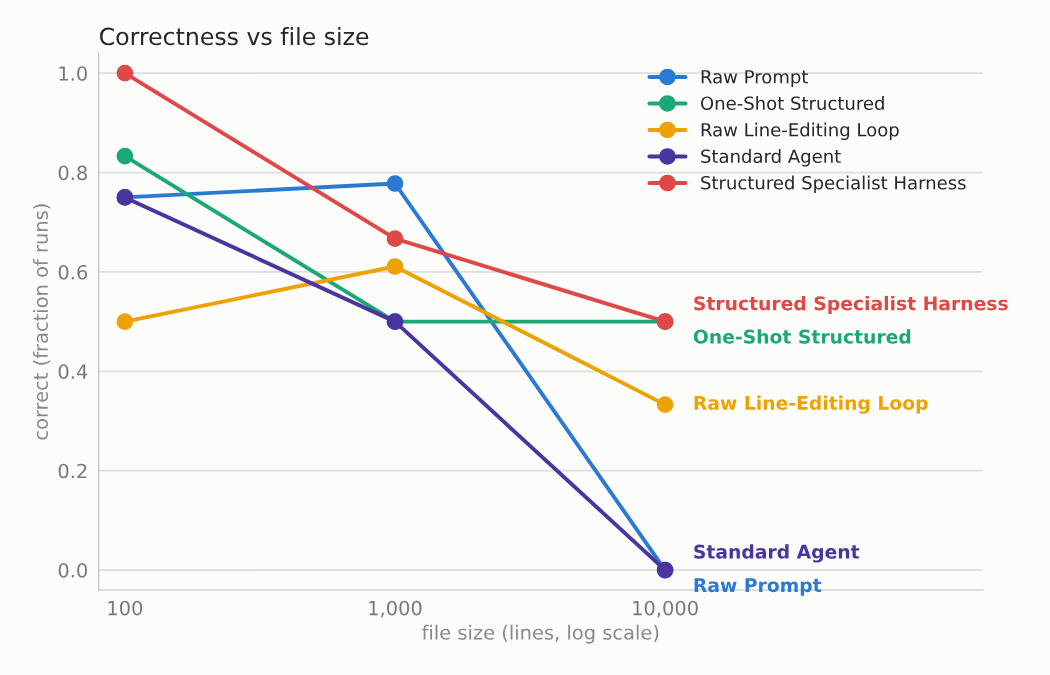  What do you see at coordinates (395, 609) in the screenshot?
I see `x-tick-label: 1,000` at bounding box center [395, 609].